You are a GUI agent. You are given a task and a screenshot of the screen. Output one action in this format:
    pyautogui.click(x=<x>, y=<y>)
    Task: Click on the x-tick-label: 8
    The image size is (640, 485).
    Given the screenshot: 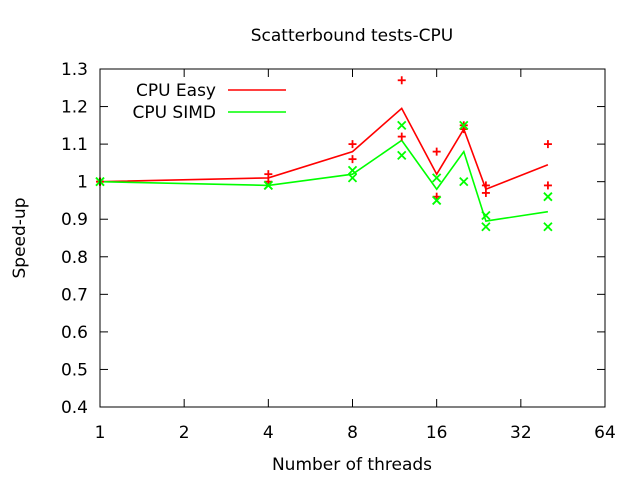 What is the action you would take?
    pyautogui.click(x=352, y=433)
    